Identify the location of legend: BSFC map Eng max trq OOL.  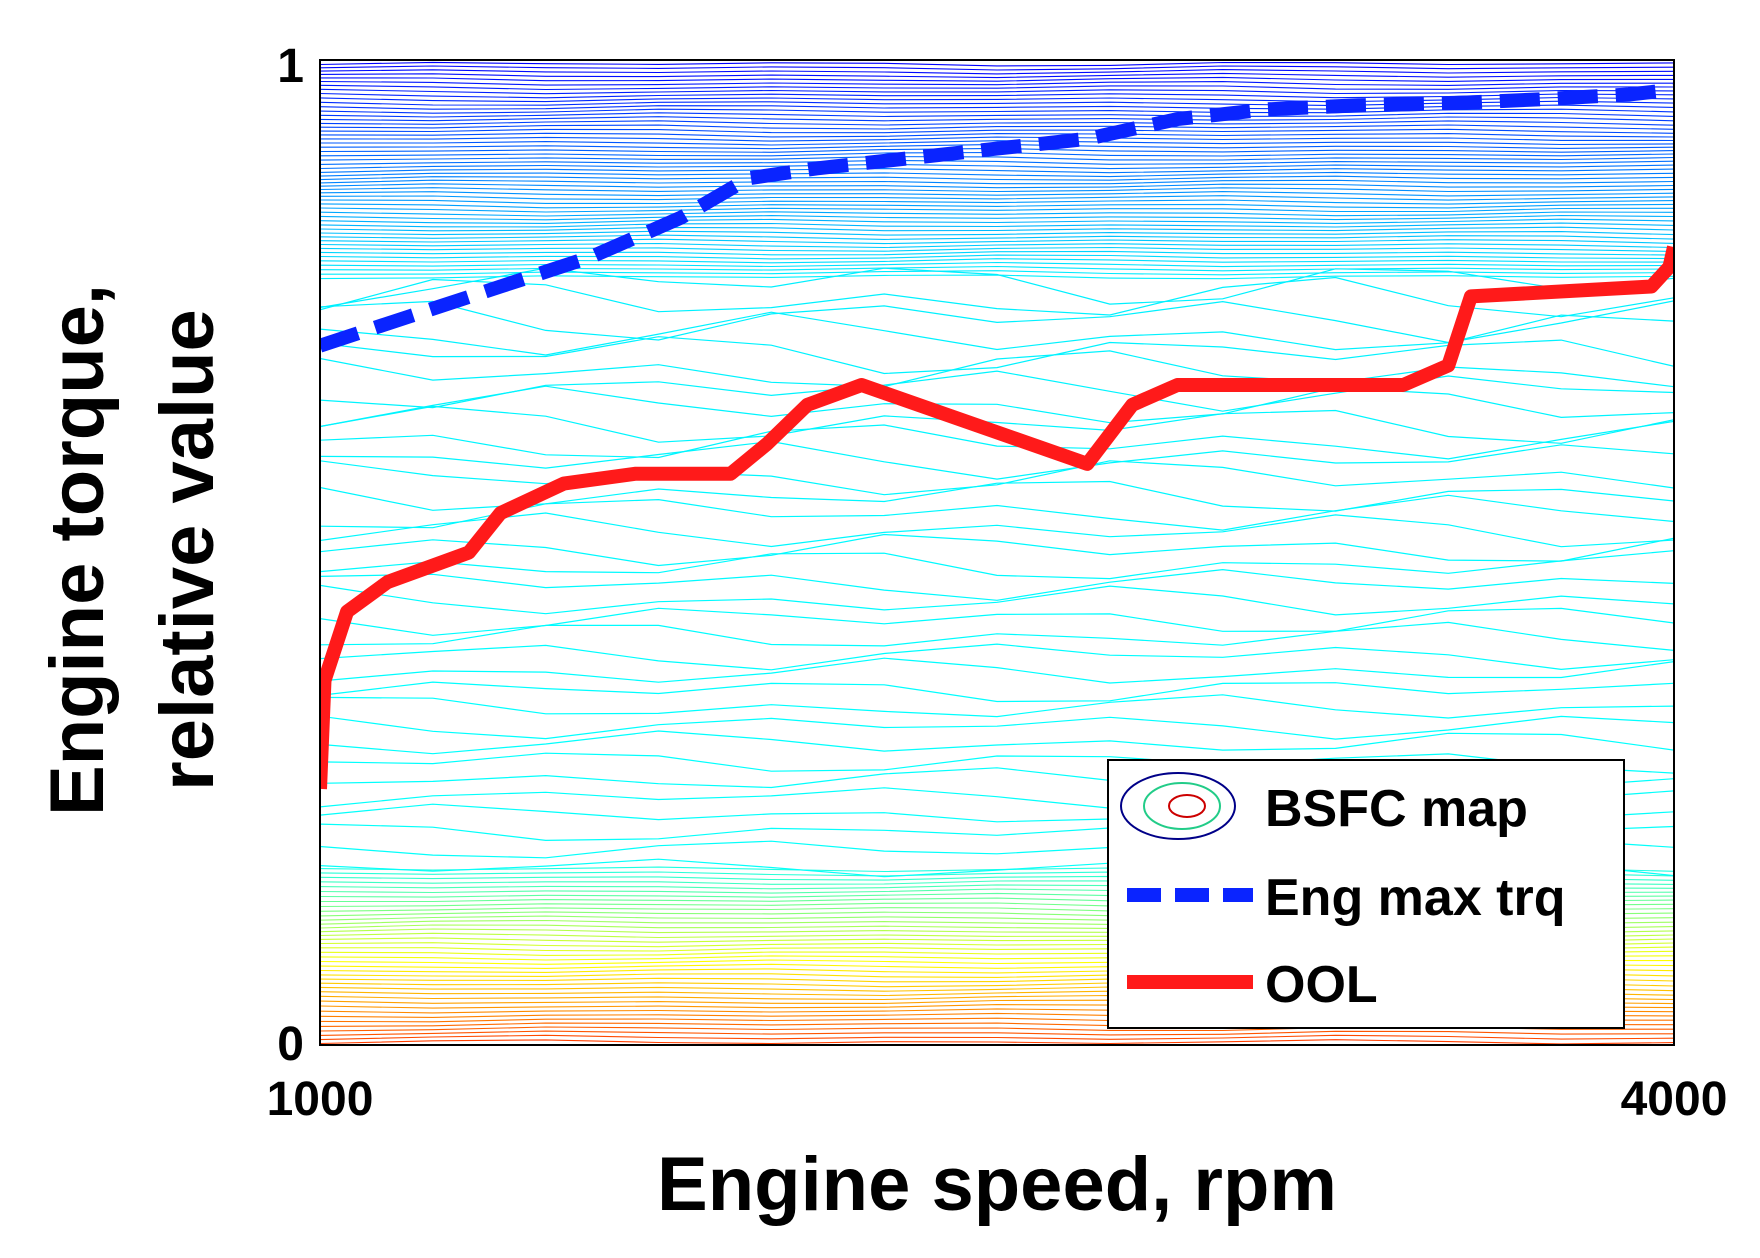
(1366, 894).